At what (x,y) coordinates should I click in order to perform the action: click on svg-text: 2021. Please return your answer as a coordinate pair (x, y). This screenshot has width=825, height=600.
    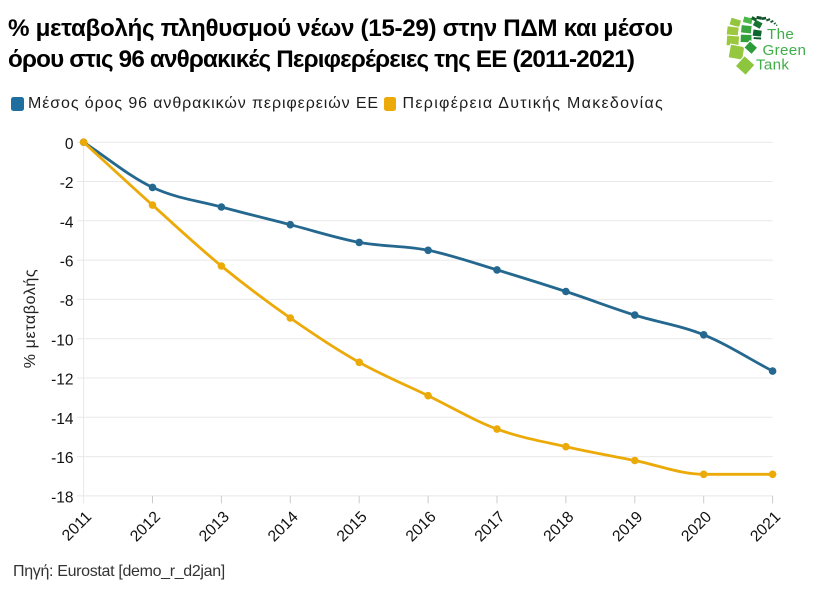
    Looking at the image, I should click on (765, 526).